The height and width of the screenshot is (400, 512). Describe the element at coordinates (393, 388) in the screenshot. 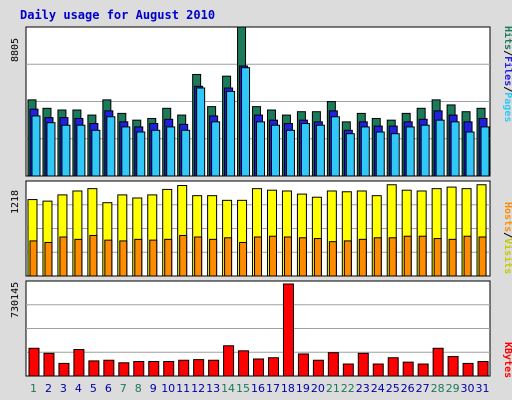

I see `day-label: 25` at that location.